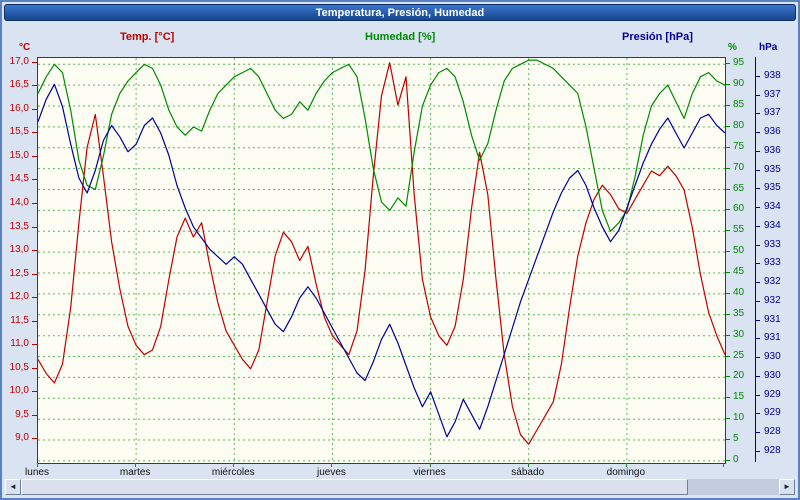 This screenshot has width=800, height=500. I want to click on y-axis-tick-label: 928, so click(772, 450).